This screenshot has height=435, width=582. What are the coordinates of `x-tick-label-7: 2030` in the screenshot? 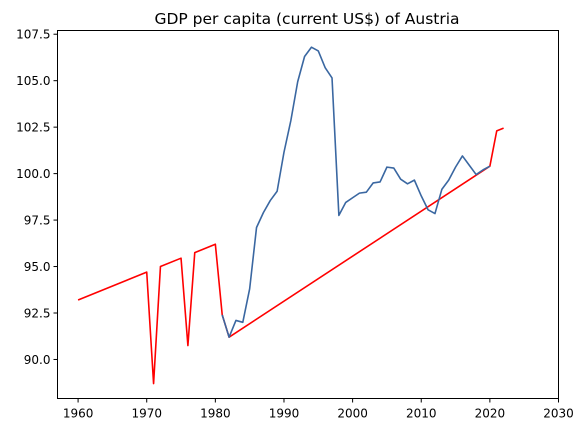 It's located at (558, 414).